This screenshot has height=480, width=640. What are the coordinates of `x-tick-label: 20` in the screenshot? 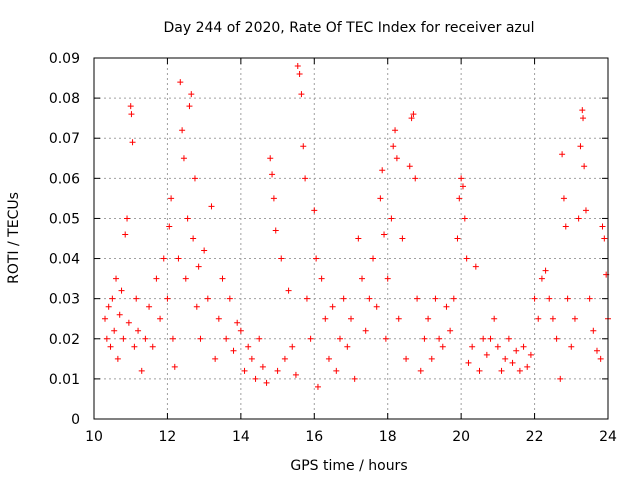 It's located at (461, 437).